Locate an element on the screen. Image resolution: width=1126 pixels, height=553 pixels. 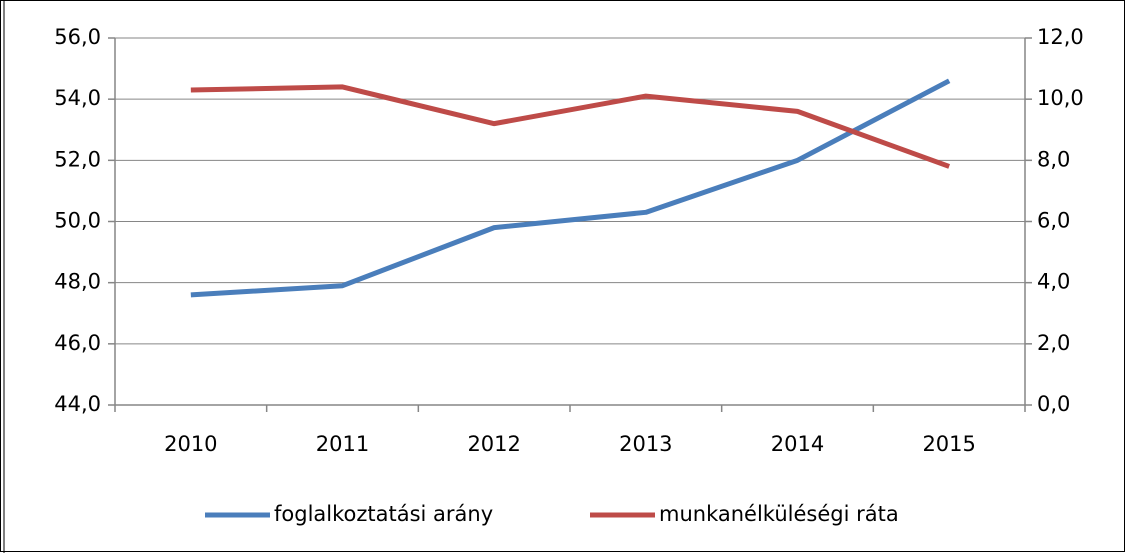
x-tick-label: 2013 is located at coordinates (645, 444).